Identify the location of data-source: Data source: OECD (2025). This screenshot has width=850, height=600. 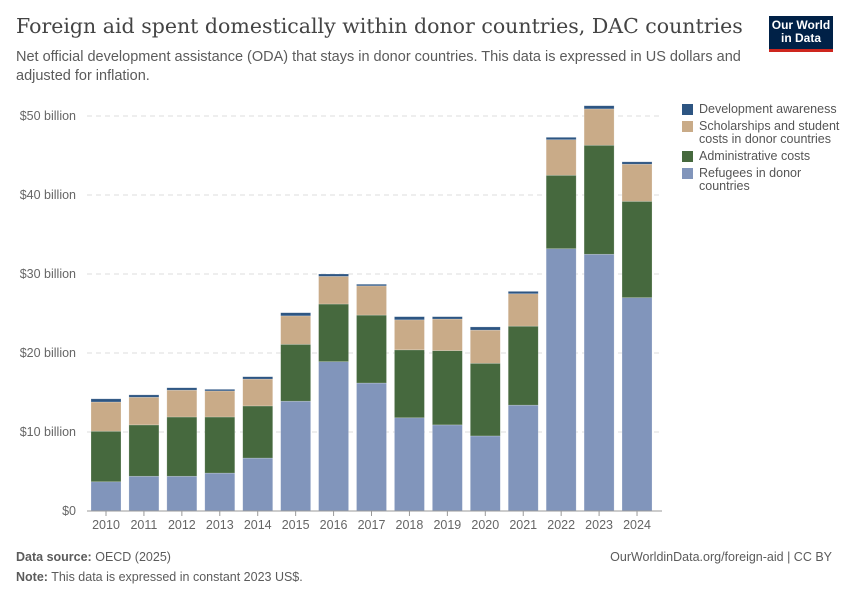
(93, 557).